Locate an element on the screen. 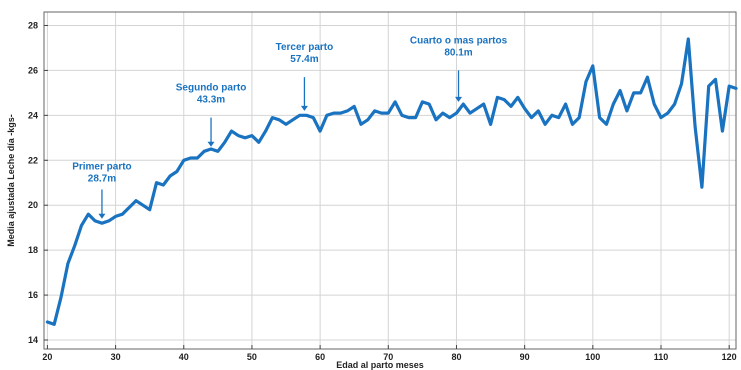 The width and height of the screenshot is (741, 370). y-tick-label: 28 is located at coordinates (33, 25).